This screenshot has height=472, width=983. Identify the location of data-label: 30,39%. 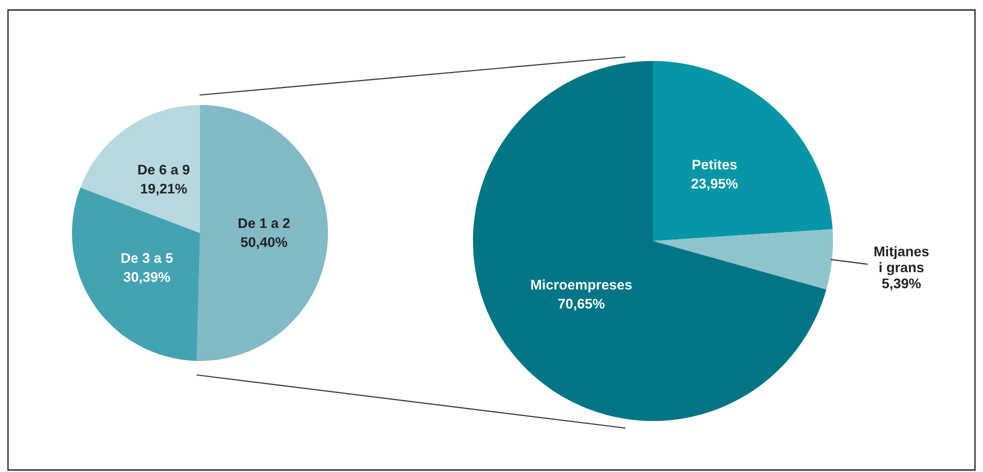
(147, 278).